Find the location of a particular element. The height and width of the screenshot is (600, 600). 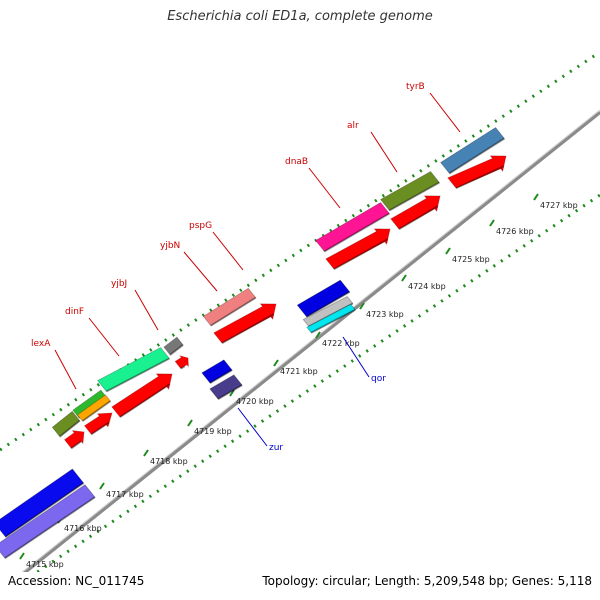

ruler-tick-label: 4720 kbp is located at coordinates (255, 401).